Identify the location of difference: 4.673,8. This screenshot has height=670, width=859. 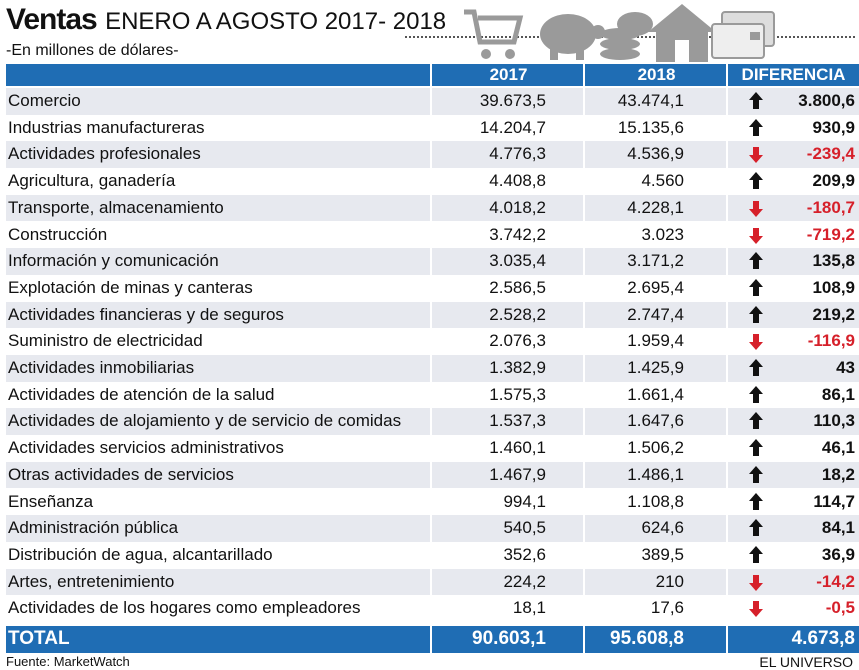
(823, 638).